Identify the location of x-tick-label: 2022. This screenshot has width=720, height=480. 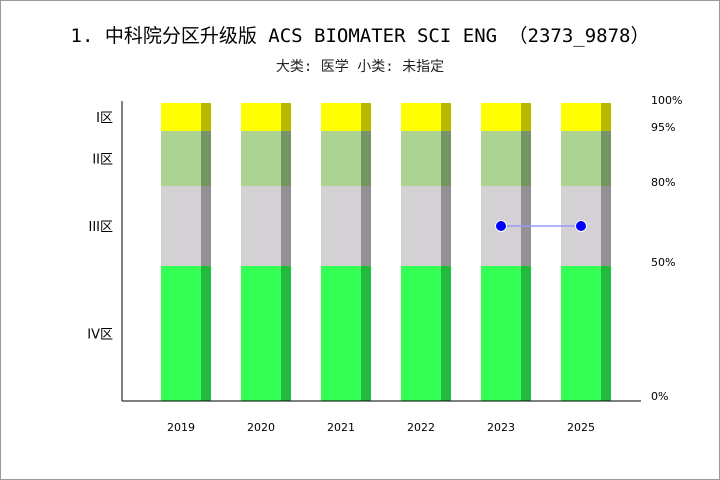
(421, 427).